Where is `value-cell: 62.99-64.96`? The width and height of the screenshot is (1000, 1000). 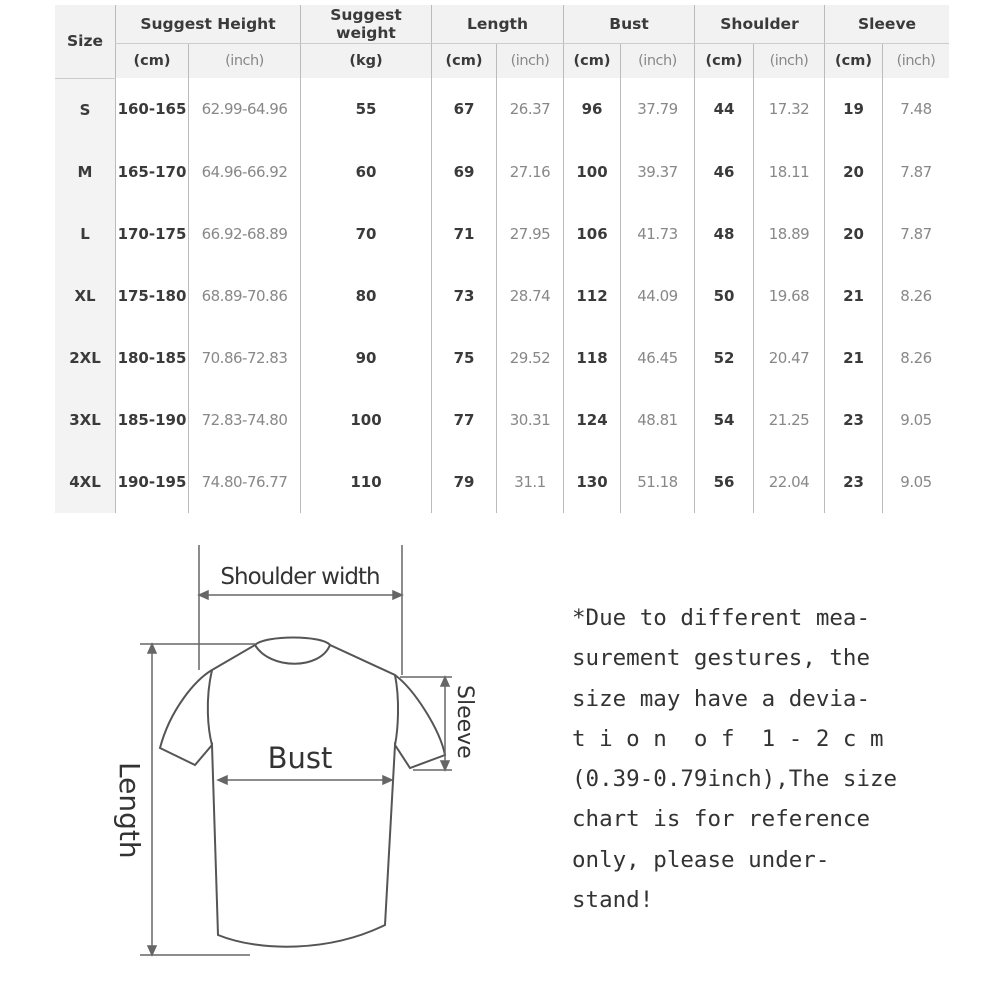
value-cell: 62.99-64.96 is located at coordinates (244, 109).